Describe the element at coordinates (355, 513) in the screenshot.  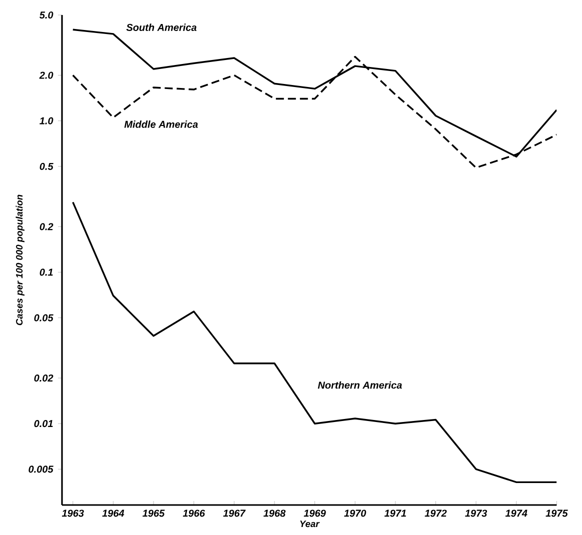
I see `x-tick-label: 1970` at that location.